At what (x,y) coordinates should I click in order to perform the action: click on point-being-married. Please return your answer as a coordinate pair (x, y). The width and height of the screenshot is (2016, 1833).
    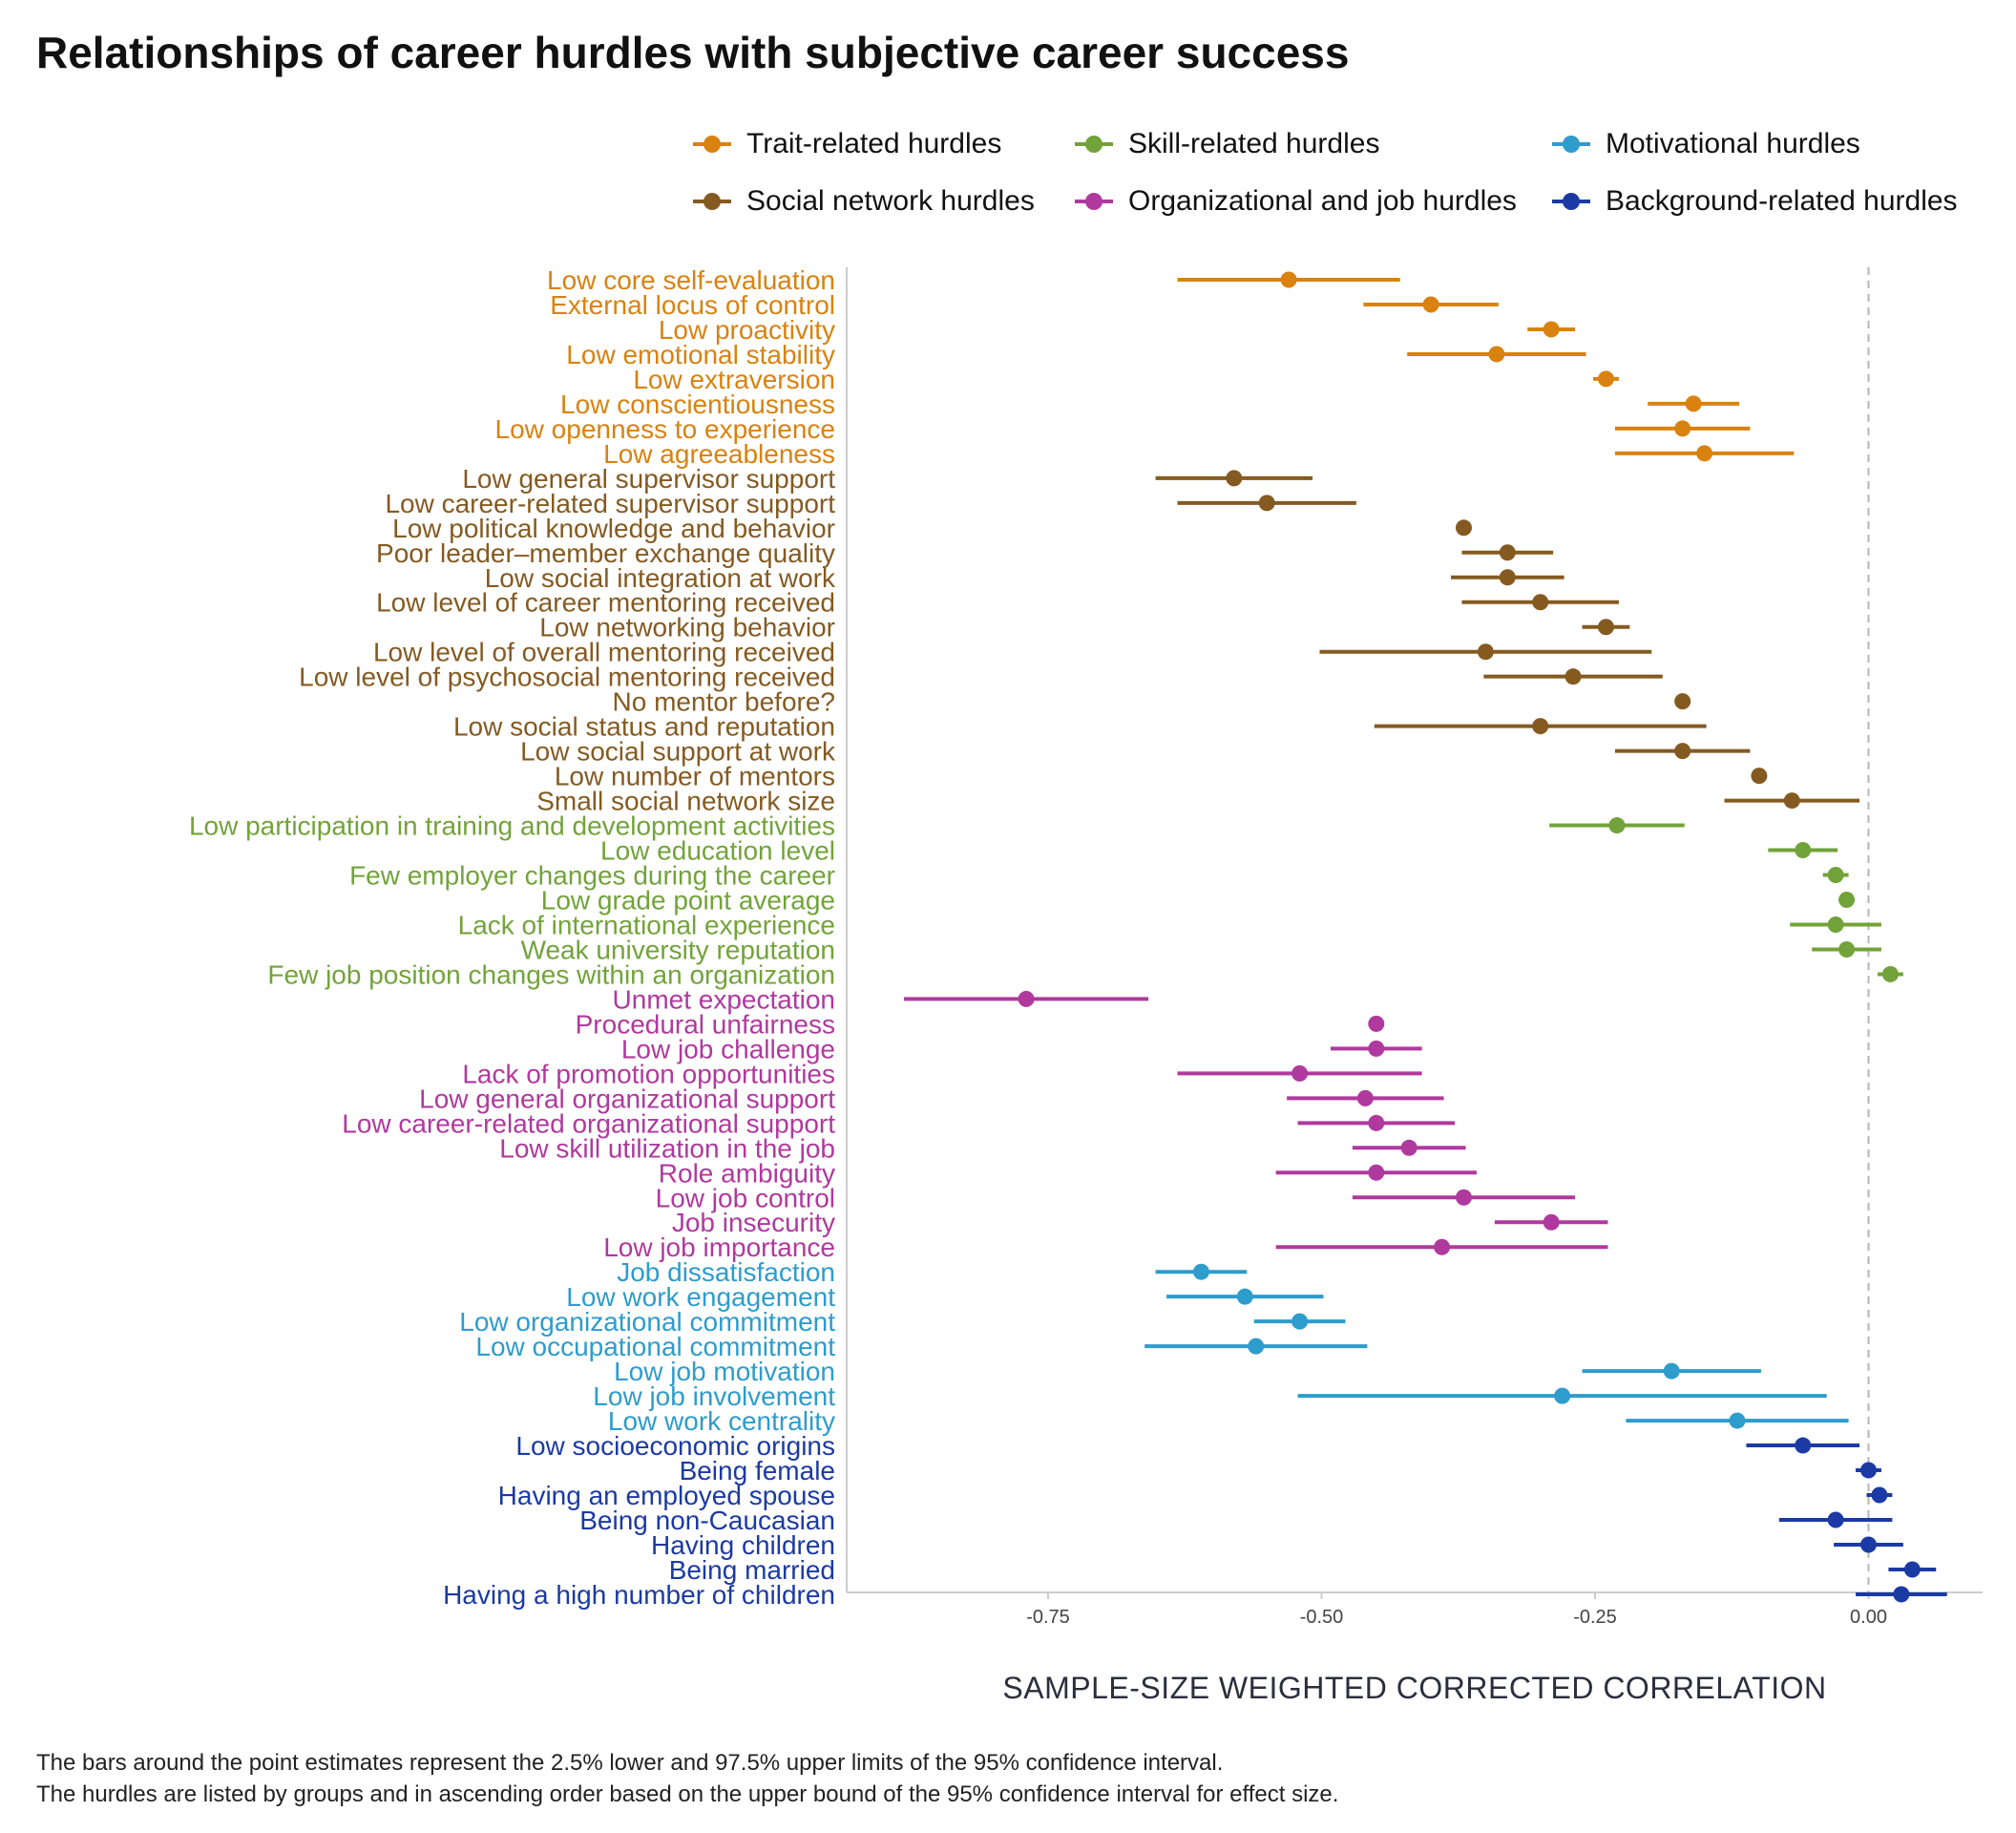
    Looking at the image, I should click on (1912, 1570).